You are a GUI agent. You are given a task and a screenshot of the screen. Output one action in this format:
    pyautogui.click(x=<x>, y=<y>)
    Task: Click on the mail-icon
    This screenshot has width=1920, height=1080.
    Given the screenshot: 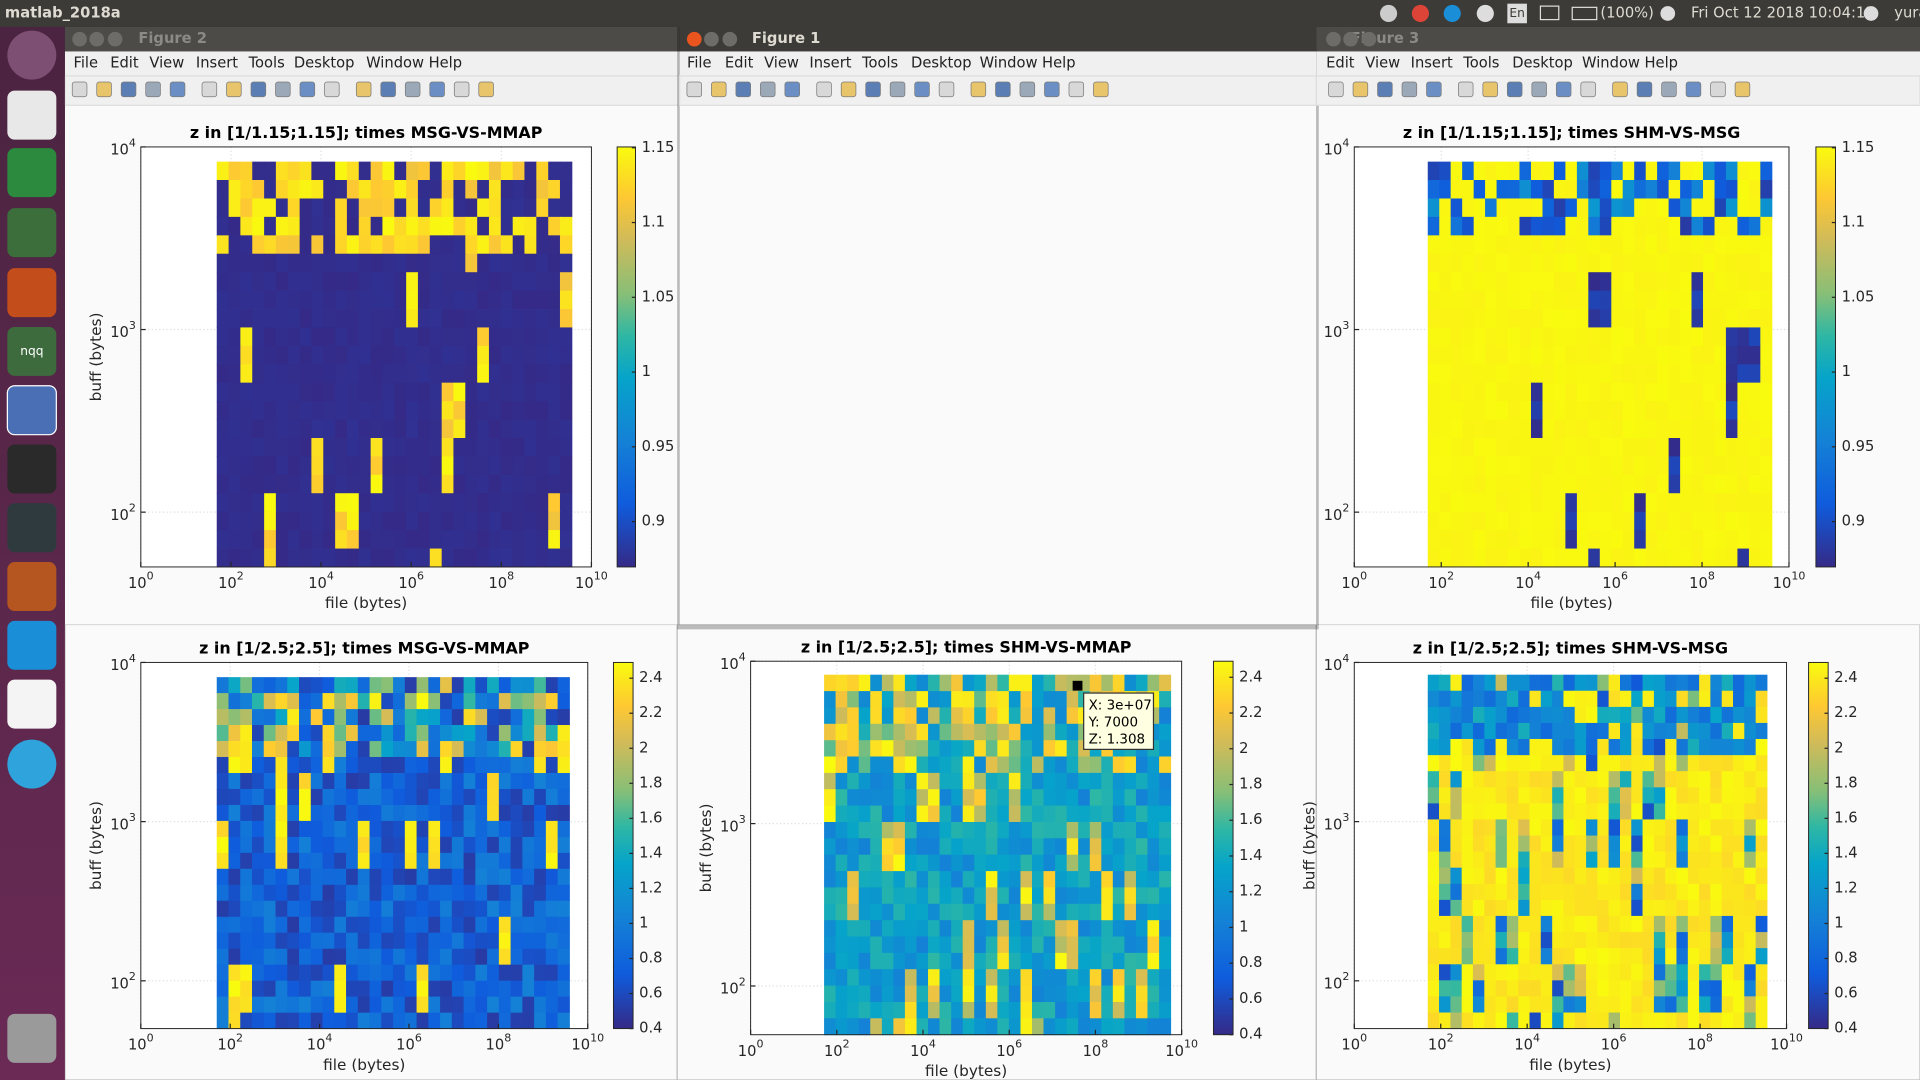 What is the action you would take?
    pyautogui.click(x=1549, y=13)
    